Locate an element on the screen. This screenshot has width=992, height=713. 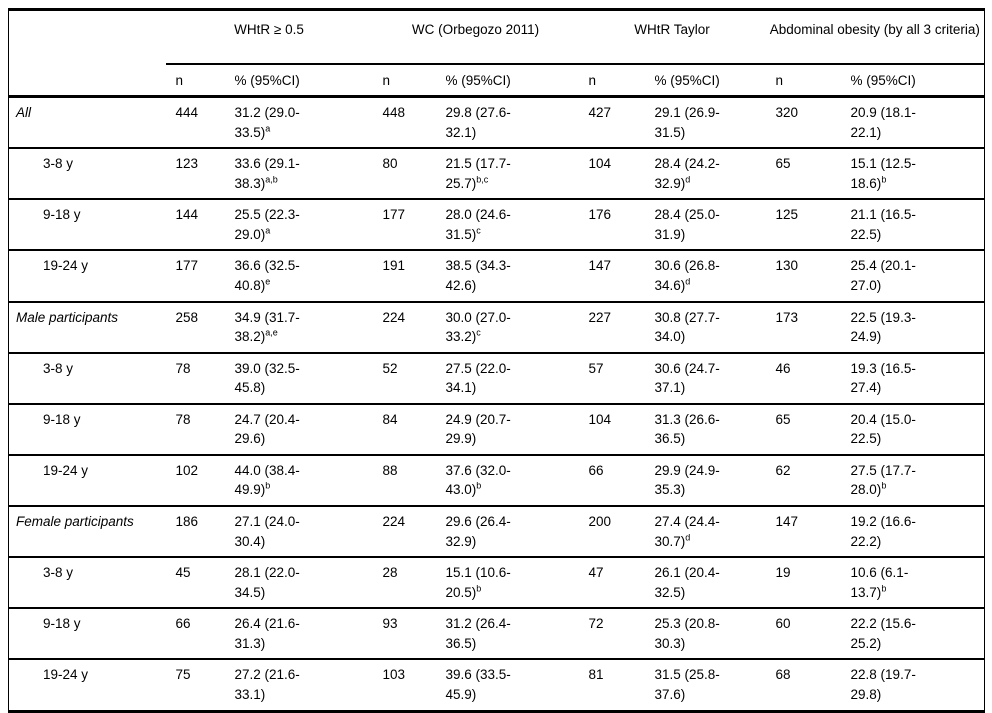
pct-ci-value: 26.4 (21.6- 31.3) is located at coordinates (300, 633).